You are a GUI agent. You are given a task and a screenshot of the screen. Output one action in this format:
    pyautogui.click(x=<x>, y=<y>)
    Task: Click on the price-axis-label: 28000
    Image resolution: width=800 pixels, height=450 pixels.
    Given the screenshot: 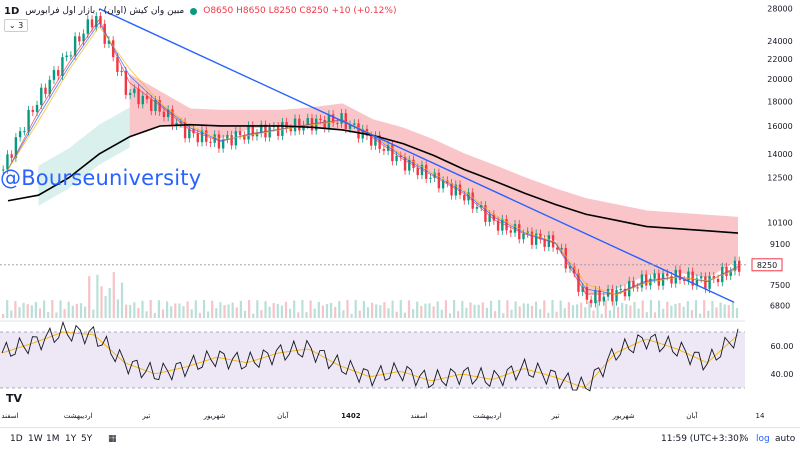 What is the action you would take?
    pyautogui.click(x=779, y=9)
    